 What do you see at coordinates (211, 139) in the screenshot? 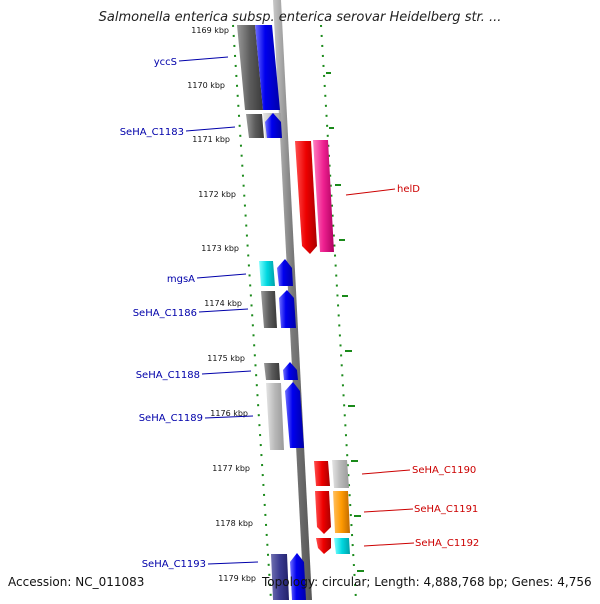
I see `tick-label: 1171 kbp` at bounding box center [211, 139].